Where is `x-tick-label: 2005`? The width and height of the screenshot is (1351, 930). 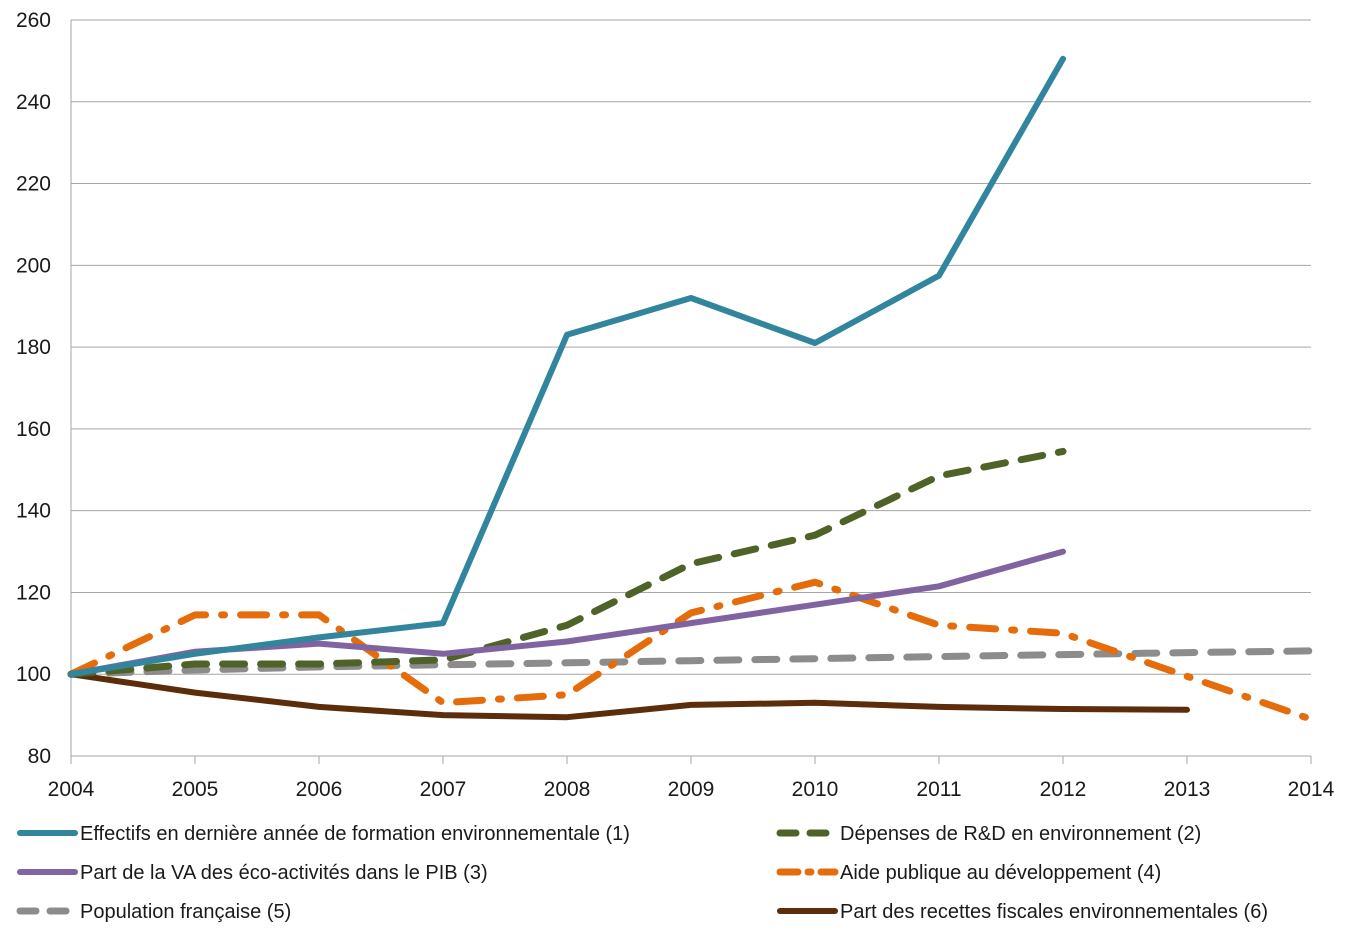
x-tick-label: 2005 is located at coordinates (195, 789).